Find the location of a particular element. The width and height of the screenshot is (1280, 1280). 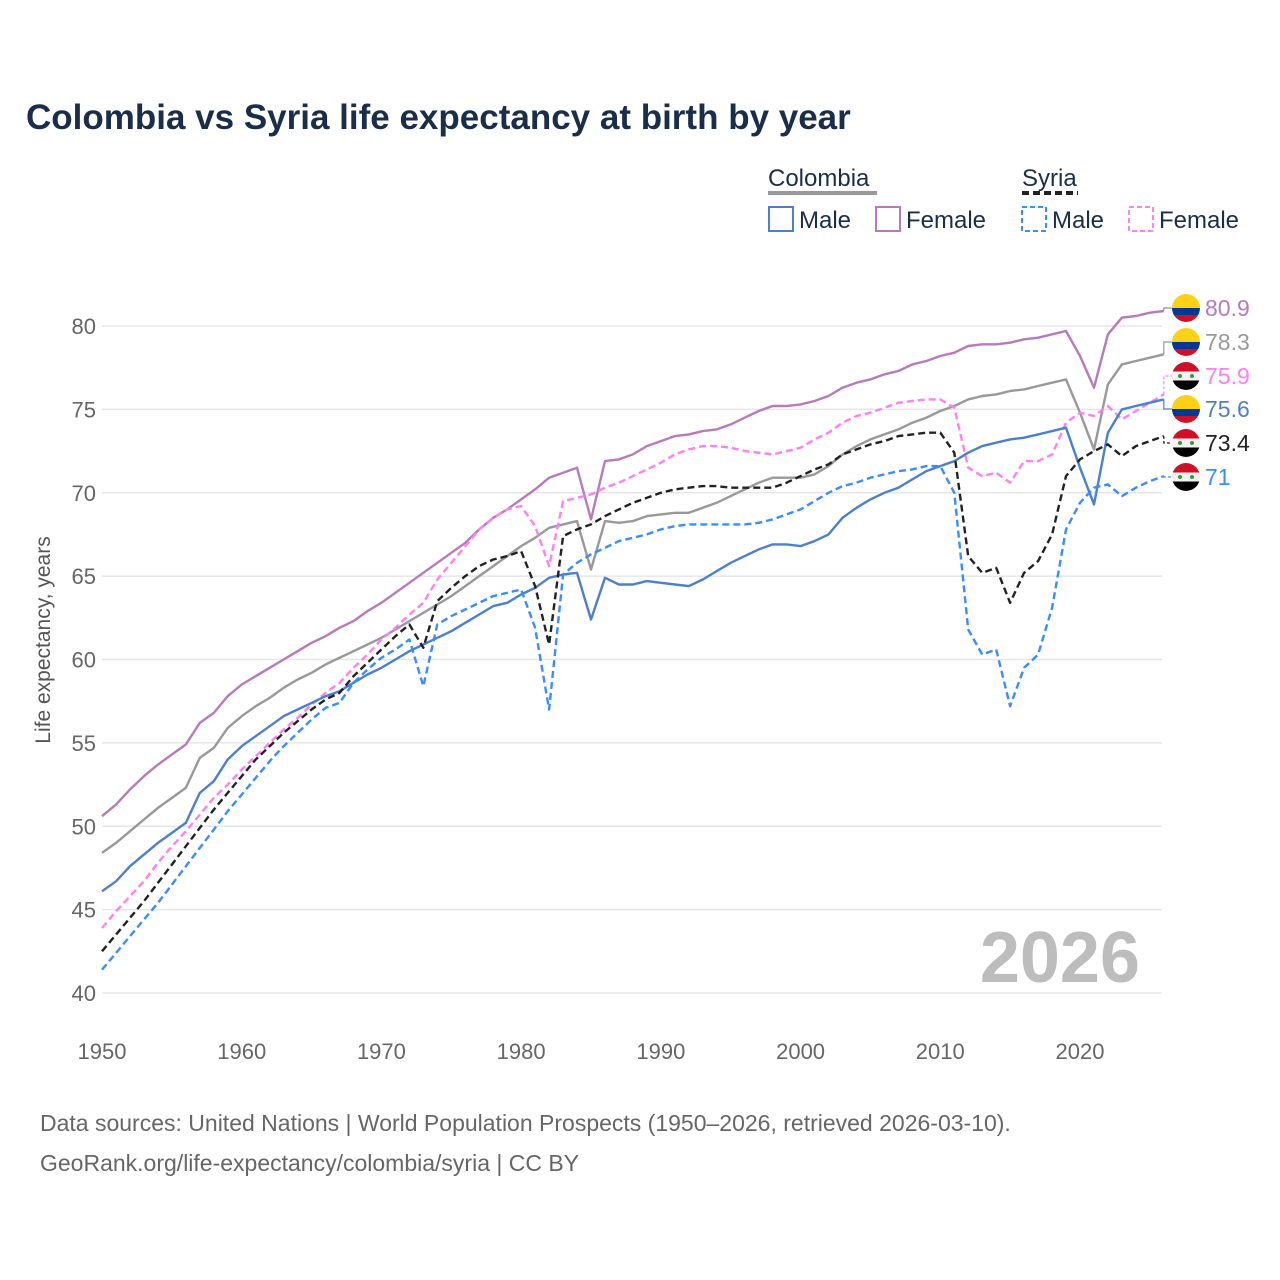

legend-colombia-male-label: Male is located at coordinates (825, 220).